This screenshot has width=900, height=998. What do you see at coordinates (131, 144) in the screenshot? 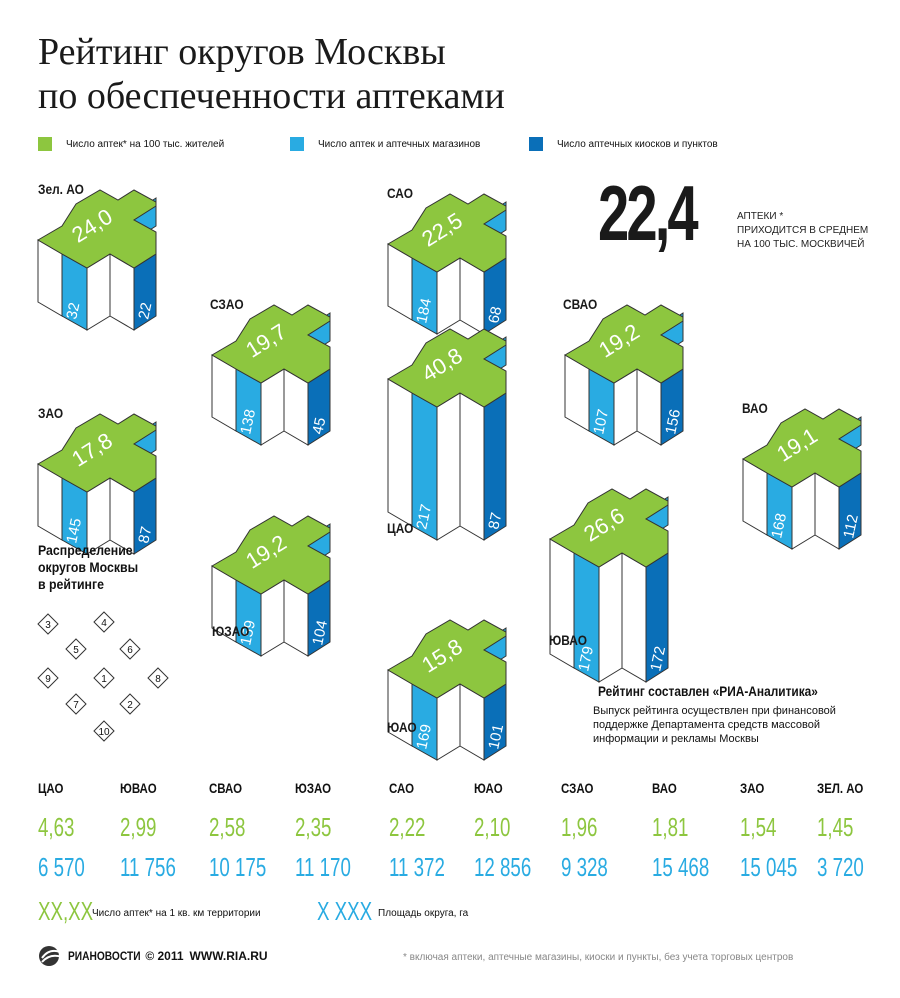
I see `legend-green: Число аптек* на 100 тыс. жителей` at bounding box center [131, 144].